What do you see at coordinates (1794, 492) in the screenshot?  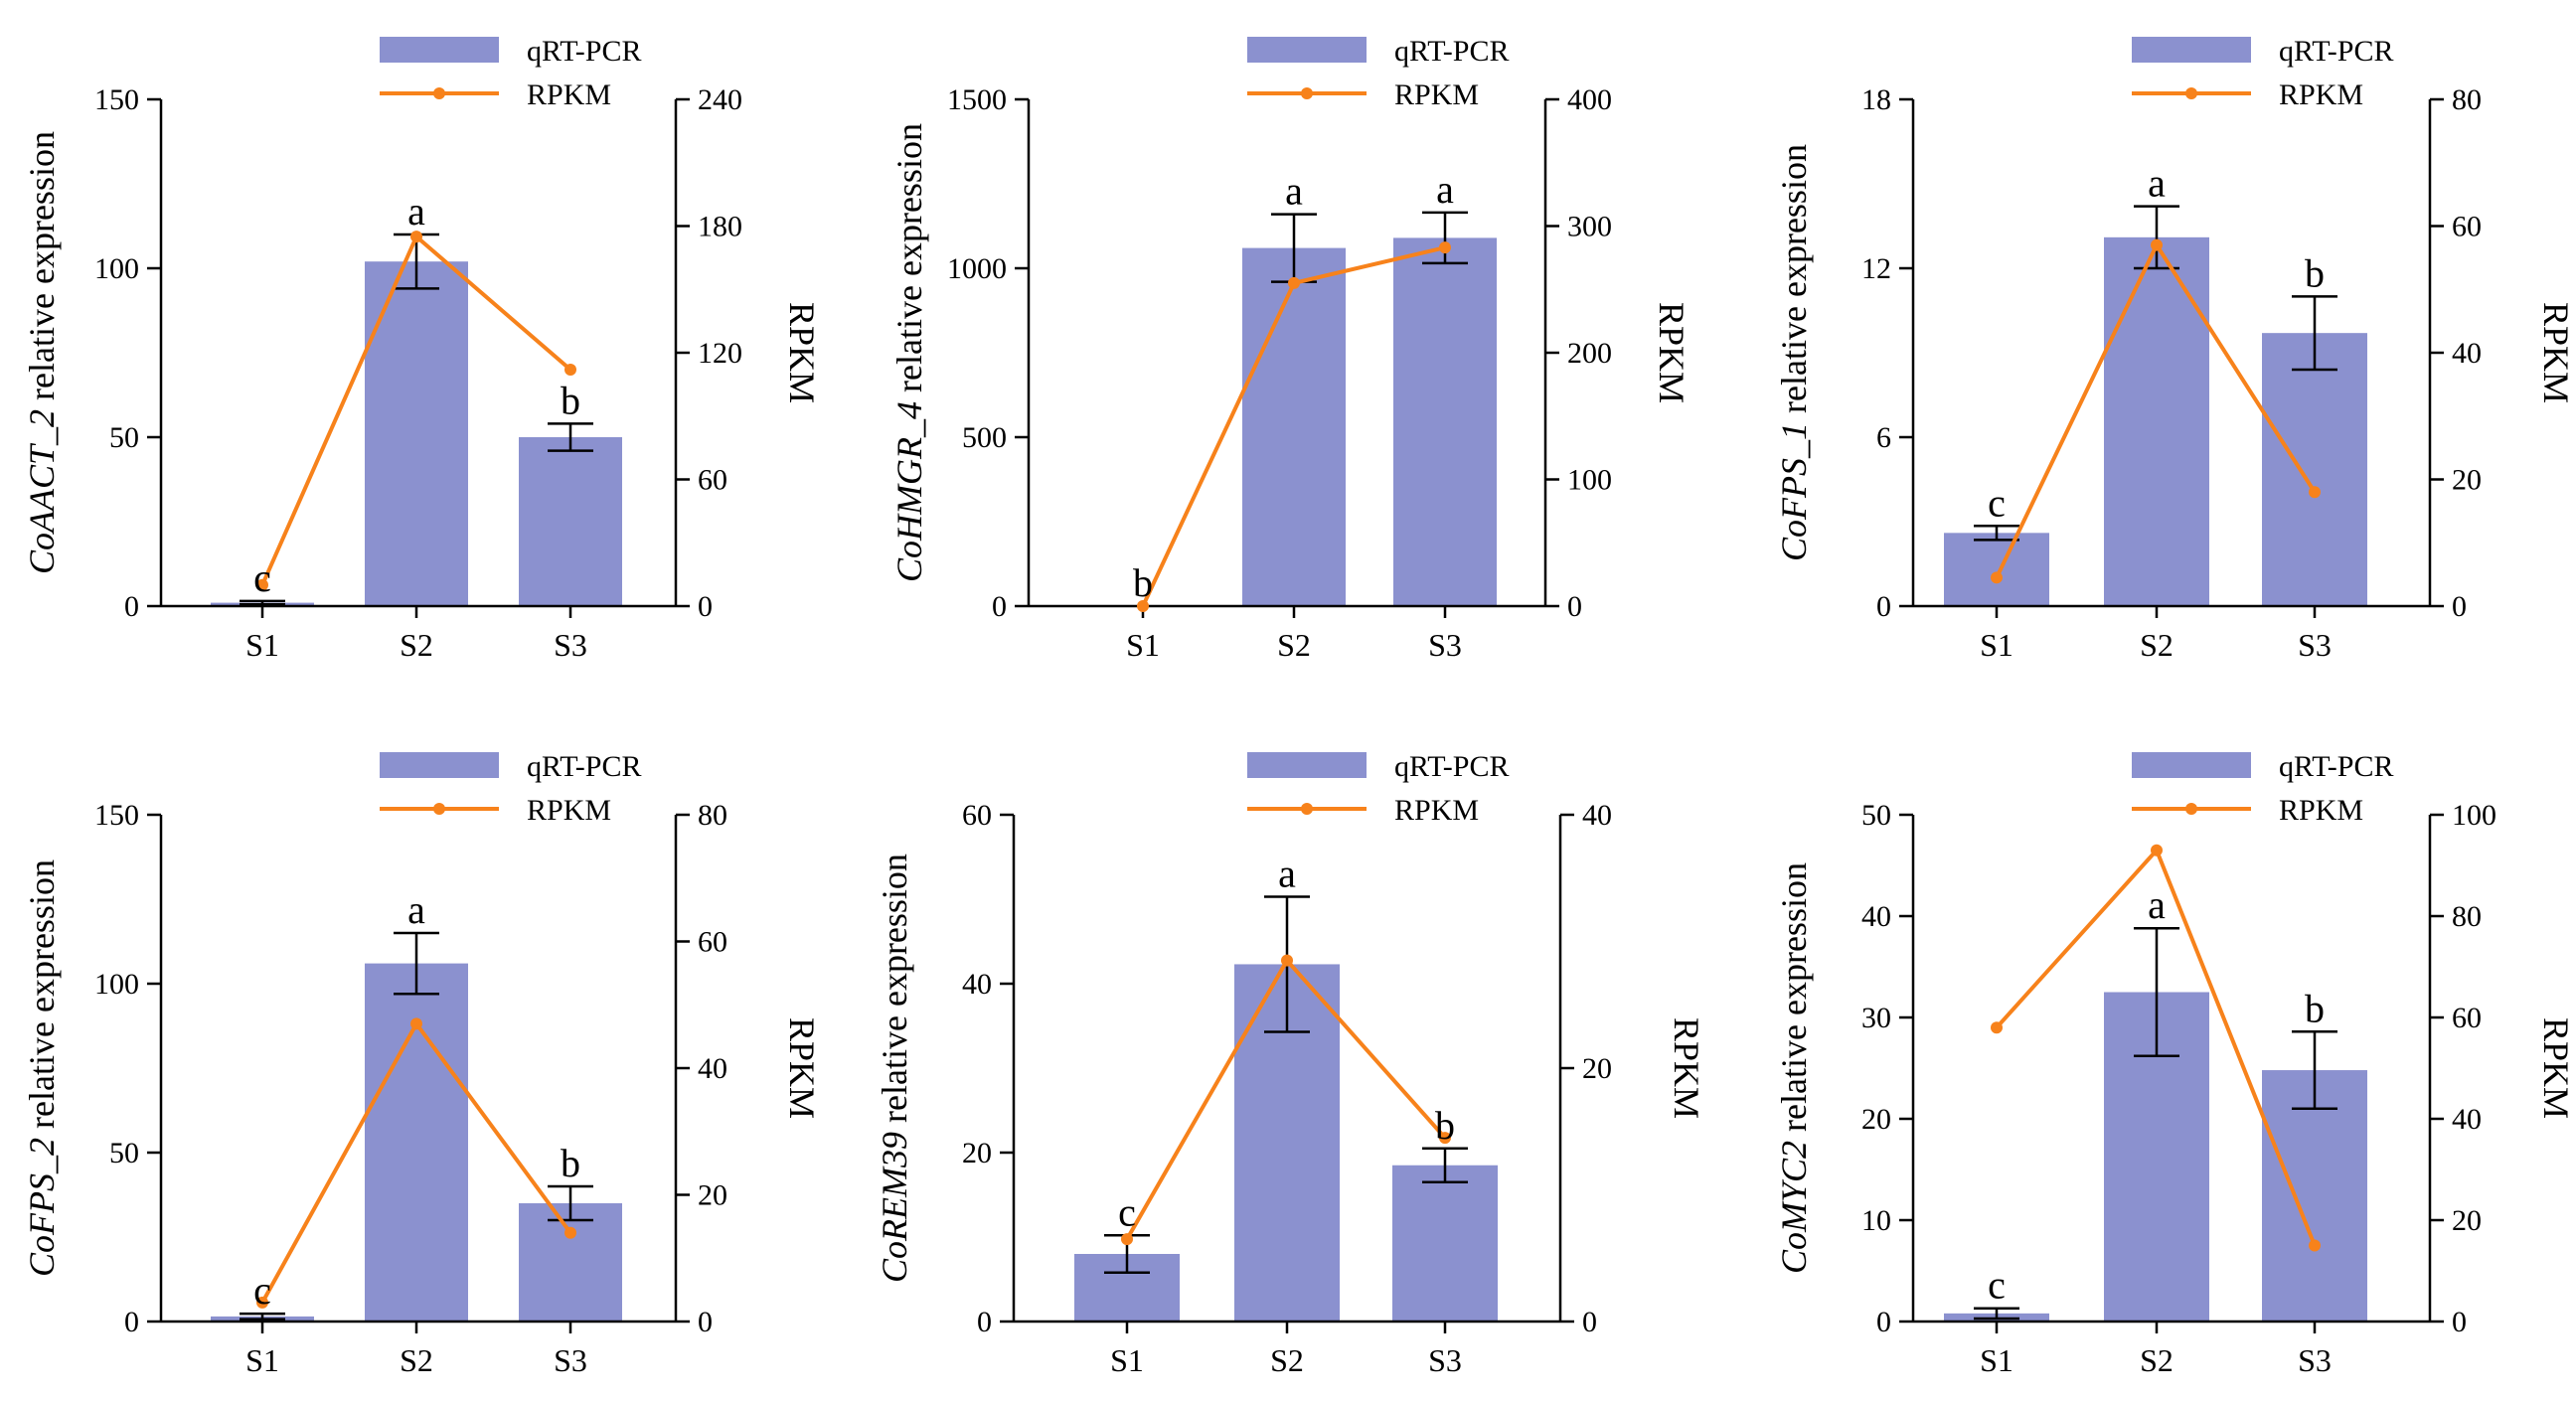 I see `gene-name: CoFPS_1` at bounding box center [1794, 492].